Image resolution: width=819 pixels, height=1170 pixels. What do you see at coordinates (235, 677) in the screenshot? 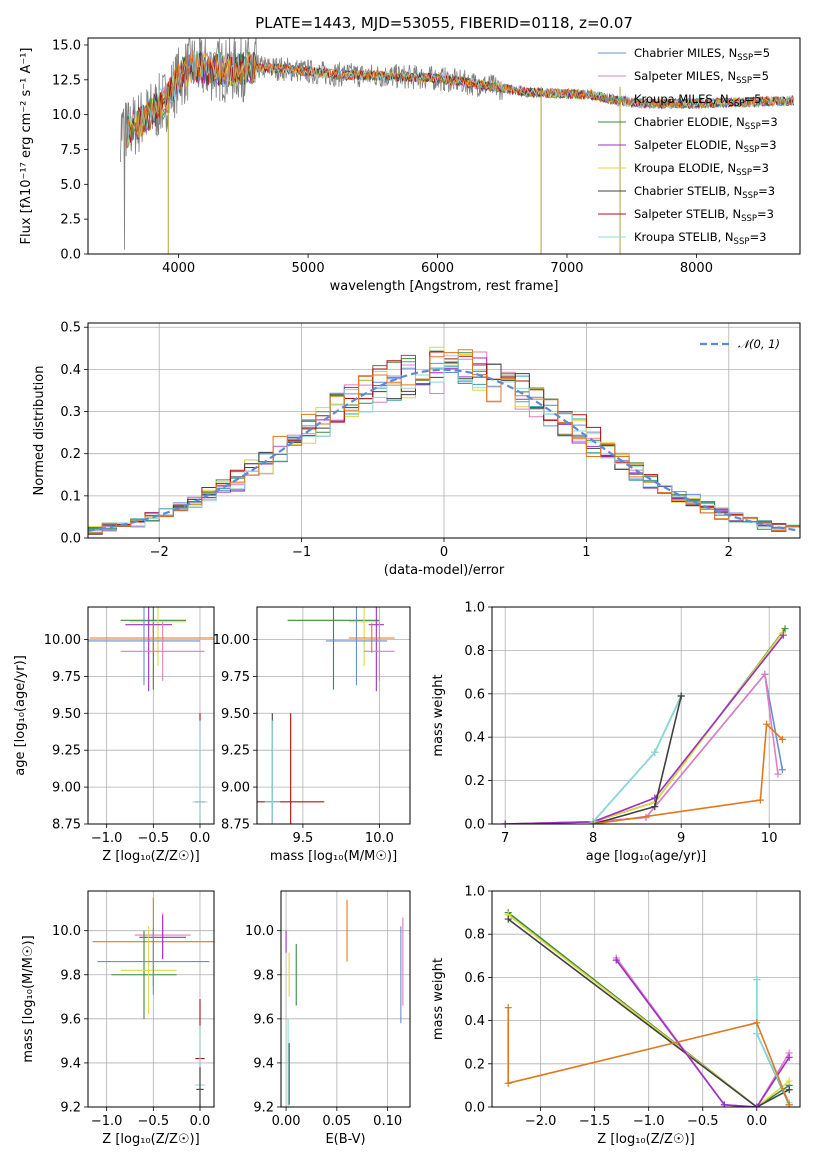
I see `y-tick-label: 9.75` at bounding box center [235, 677].